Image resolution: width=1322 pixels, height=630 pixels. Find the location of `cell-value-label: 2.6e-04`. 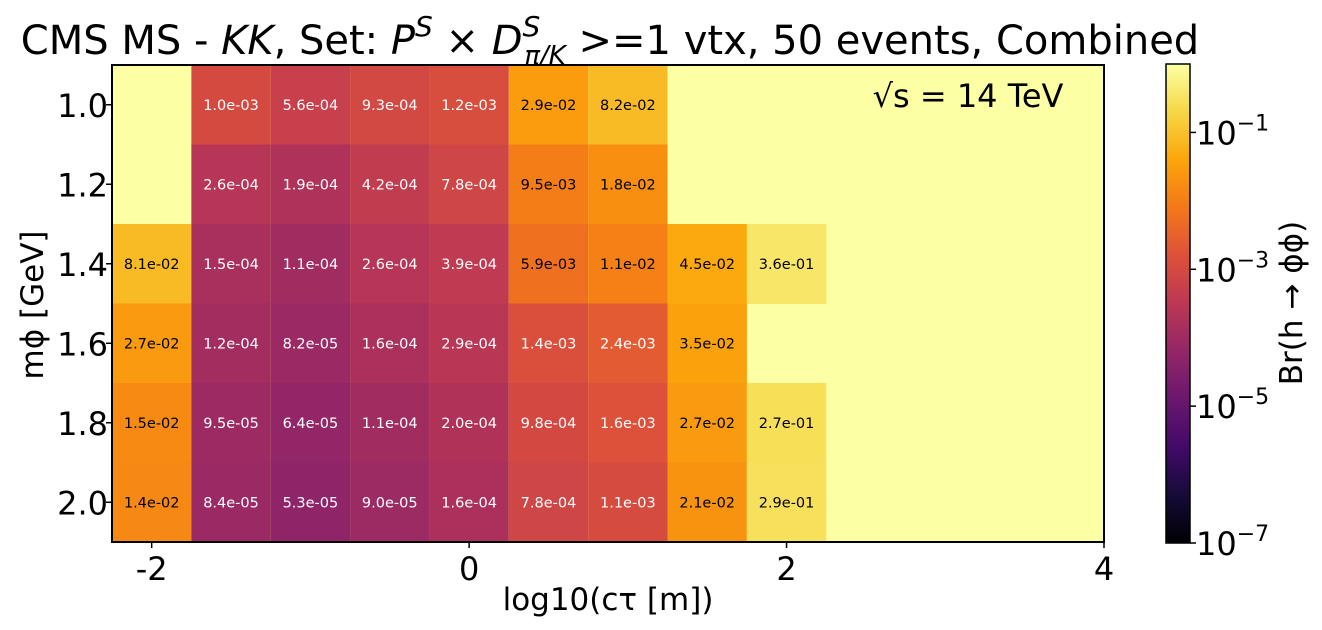

cell-value-label: 2.6e-04 is located at coordinates (390, 265).